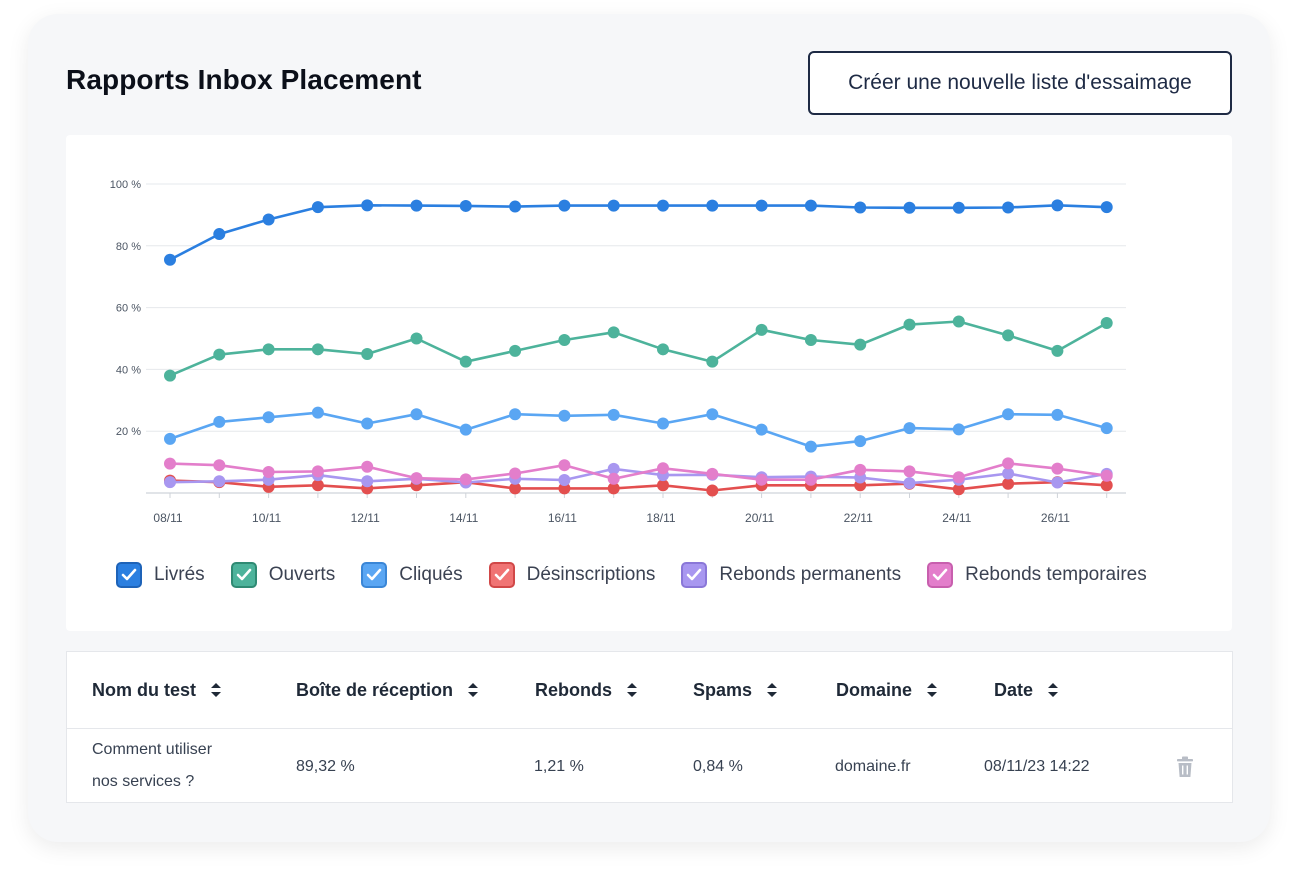 This screenshot has height=882, width=1297. I want to click on trash-icon, so click(1185, 767).